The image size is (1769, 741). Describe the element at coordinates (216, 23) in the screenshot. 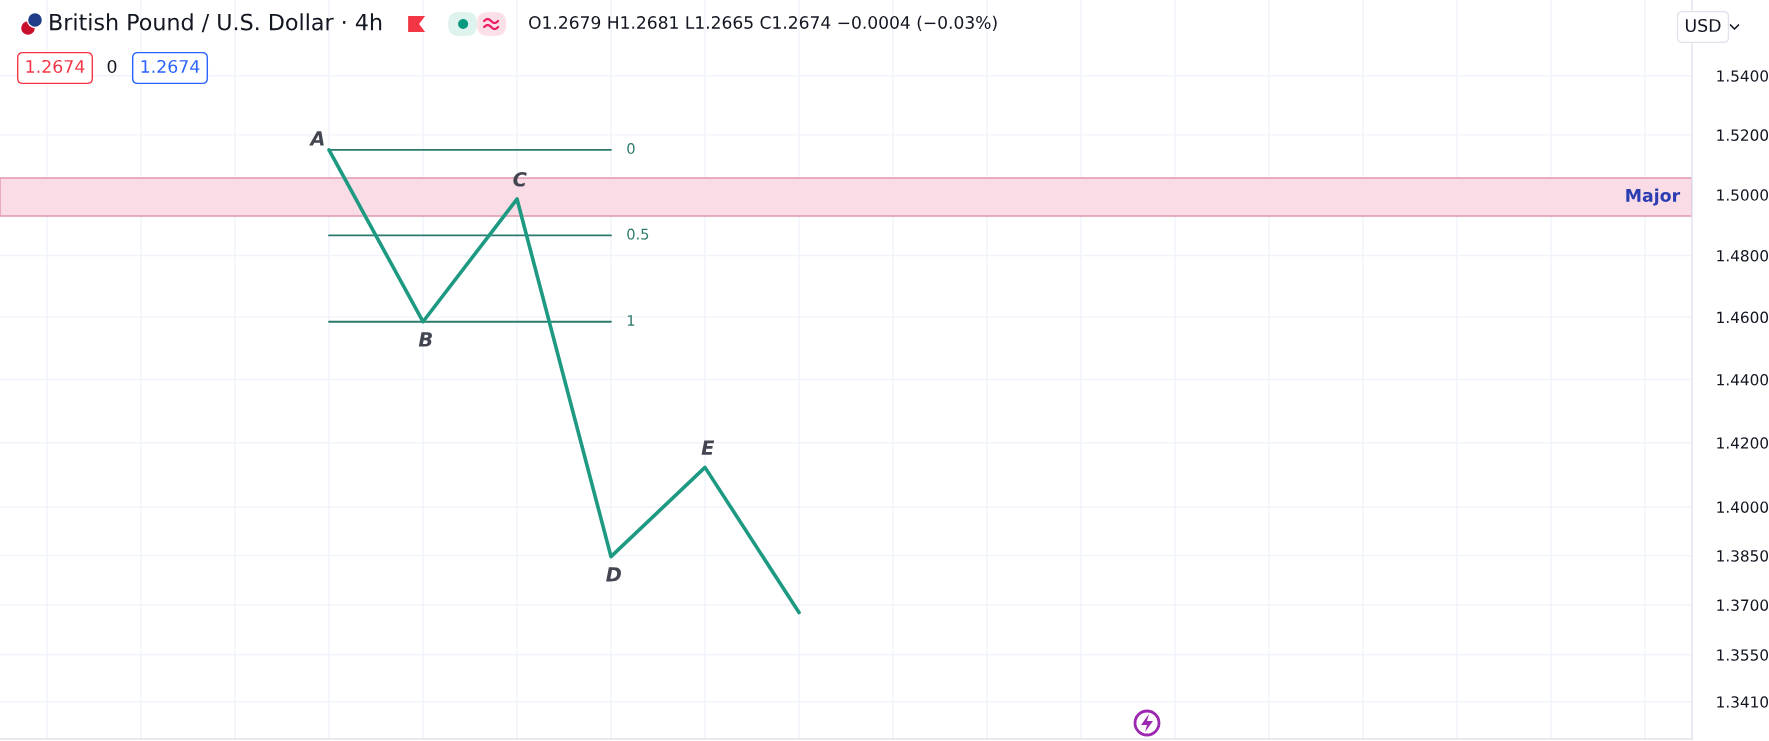

I see `text: British Pound / U.S. Dollar · 4h` at that location.